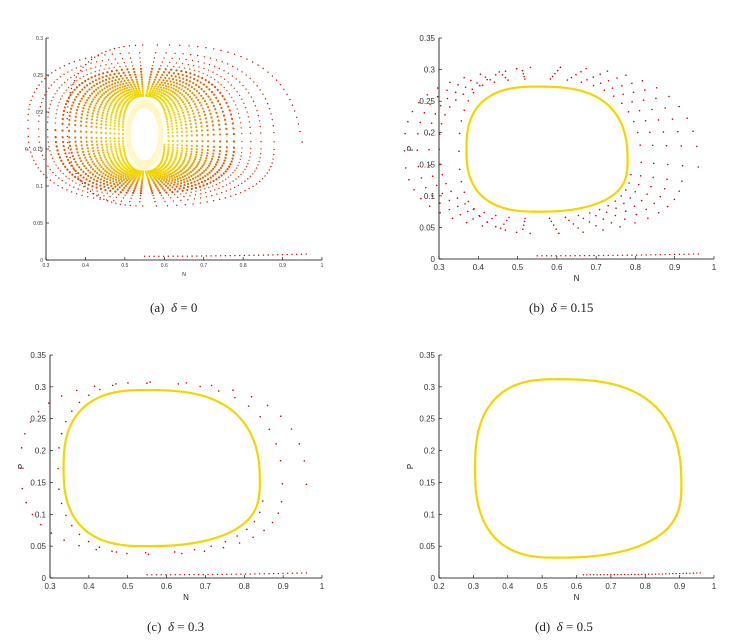 This screenshot has width=741, height=641. I want to click on x-tick-label: 0.4, so click(508, 586).